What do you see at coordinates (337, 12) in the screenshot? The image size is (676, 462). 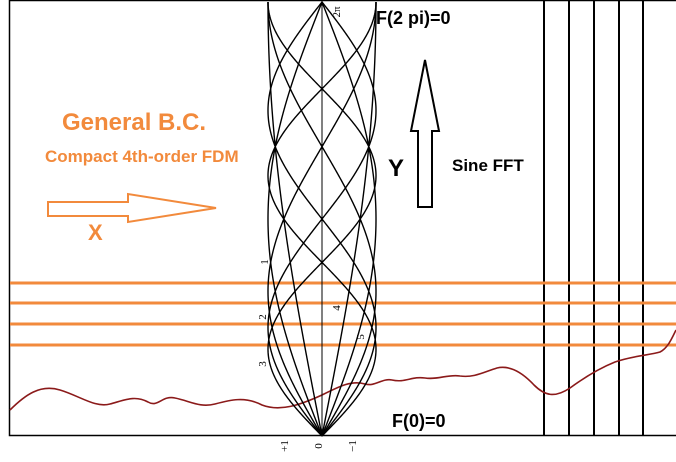 I see `two-pi-label: 2π` at bounding box center [337, 12].